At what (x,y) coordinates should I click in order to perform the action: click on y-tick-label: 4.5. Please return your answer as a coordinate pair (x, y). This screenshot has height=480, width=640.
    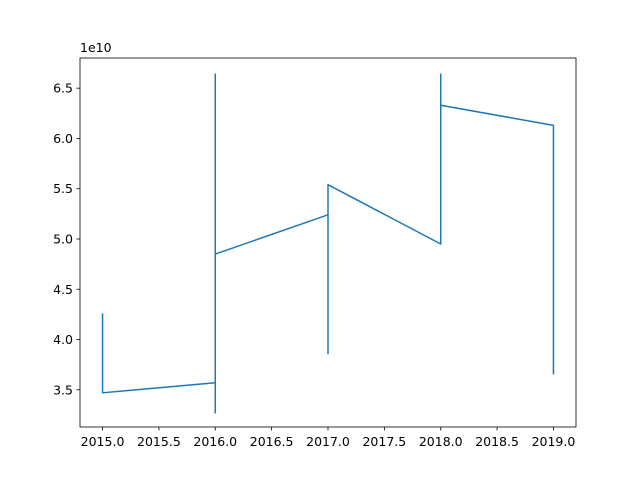
    Looking at the image, I should click on (63, 289).